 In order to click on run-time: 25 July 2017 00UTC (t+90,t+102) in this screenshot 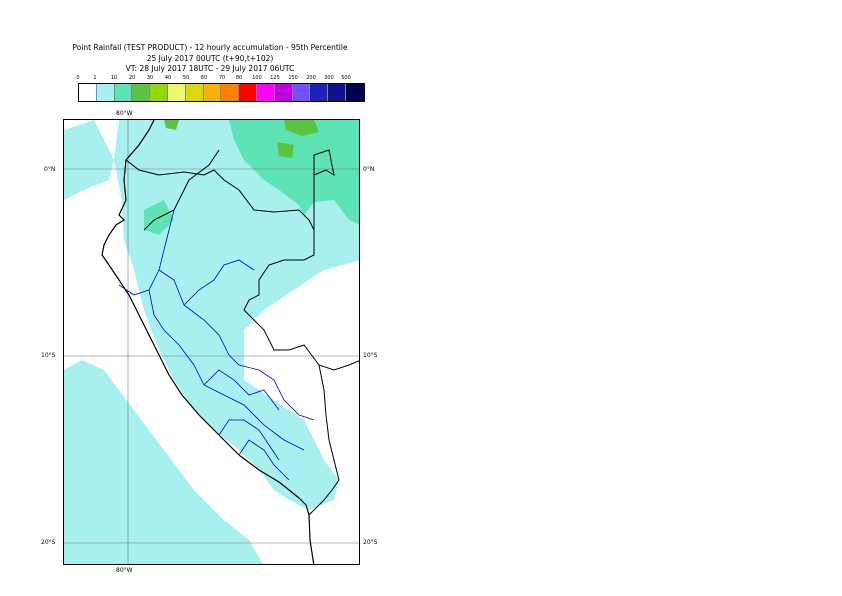, I will do `click(210, 58)`.